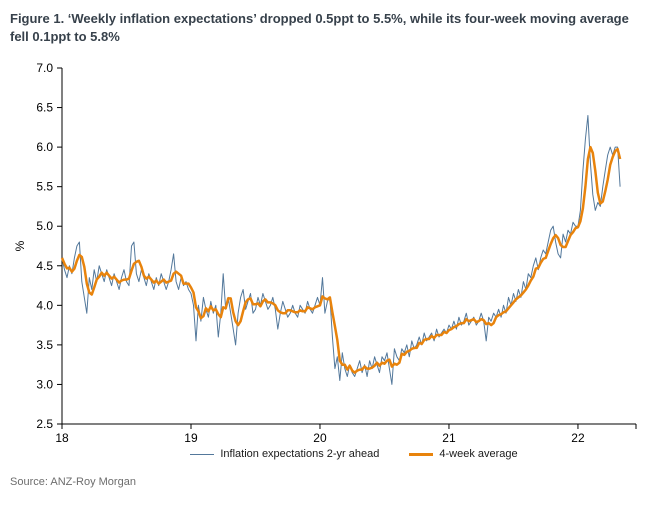  Describe the element at coordinates (62, 438) in the screenshot. I see `x-axis-tick-label: 18` at that location.